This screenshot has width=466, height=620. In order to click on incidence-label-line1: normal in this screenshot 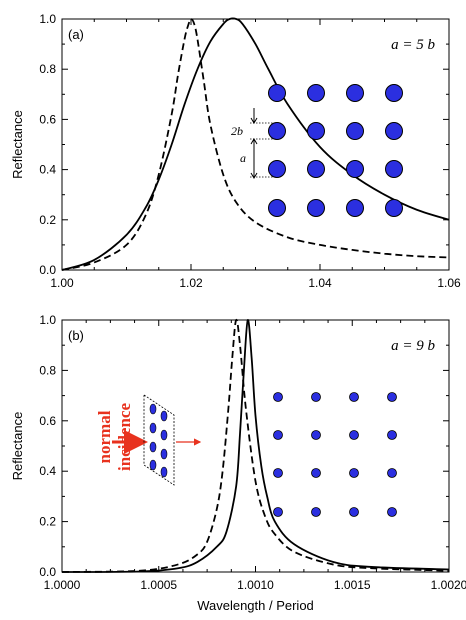, I will do `click(104, 436)`.